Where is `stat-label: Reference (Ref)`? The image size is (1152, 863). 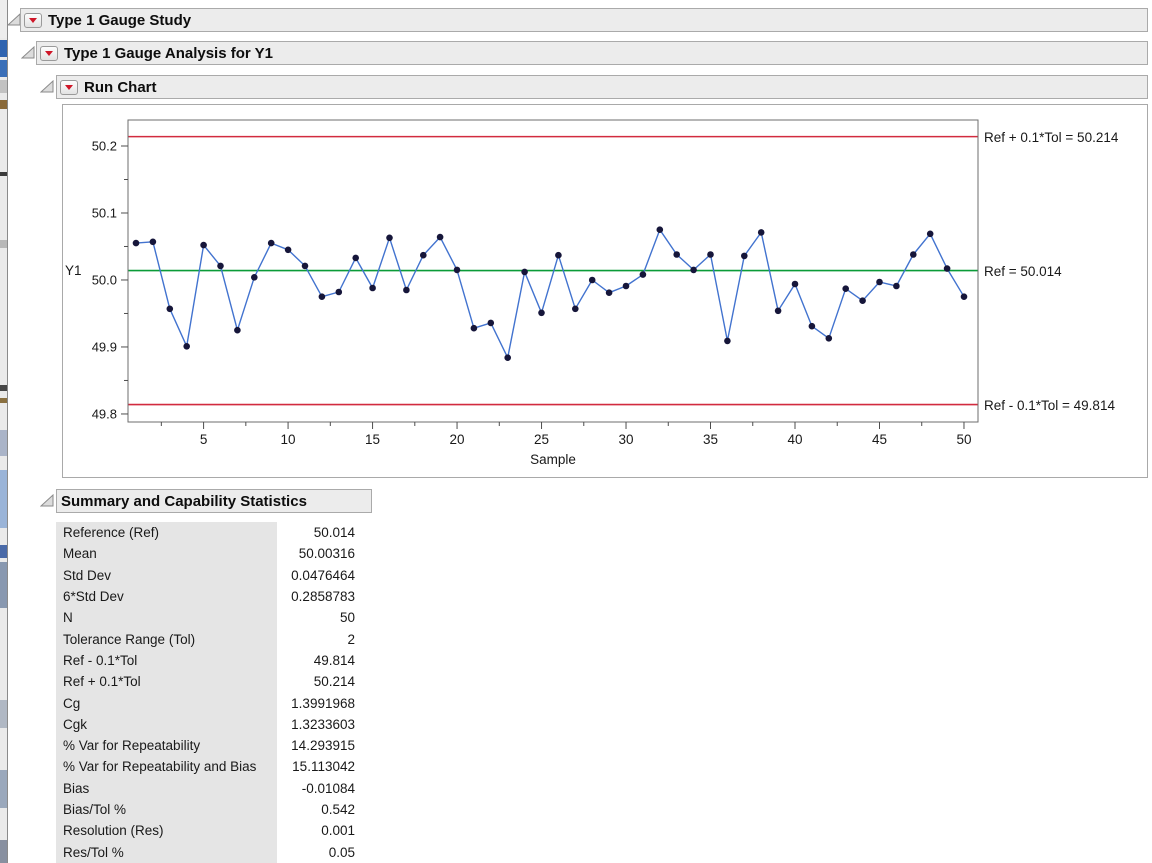 stat-label: Reference (Ref) is located at coordinates (166, 533).